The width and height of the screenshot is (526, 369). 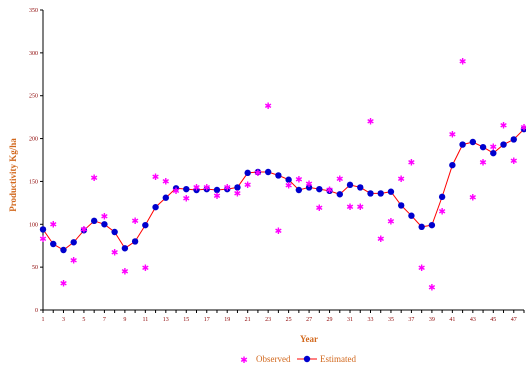 What do you see at coordinates (36, 311) in the screenshot?
I see `y-tick-label: 0` at bounding box center [36, 311].